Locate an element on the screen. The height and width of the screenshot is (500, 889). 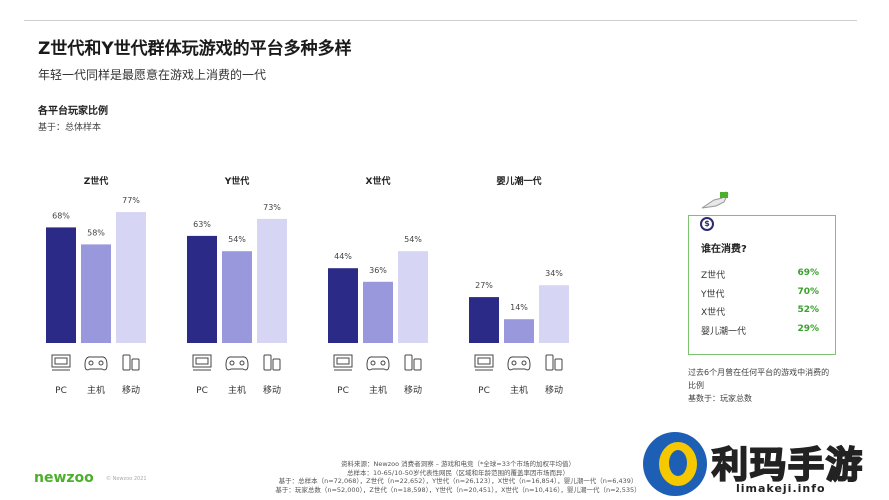
watermark-text: 利玛手游 is located at coordinates (788, 465).